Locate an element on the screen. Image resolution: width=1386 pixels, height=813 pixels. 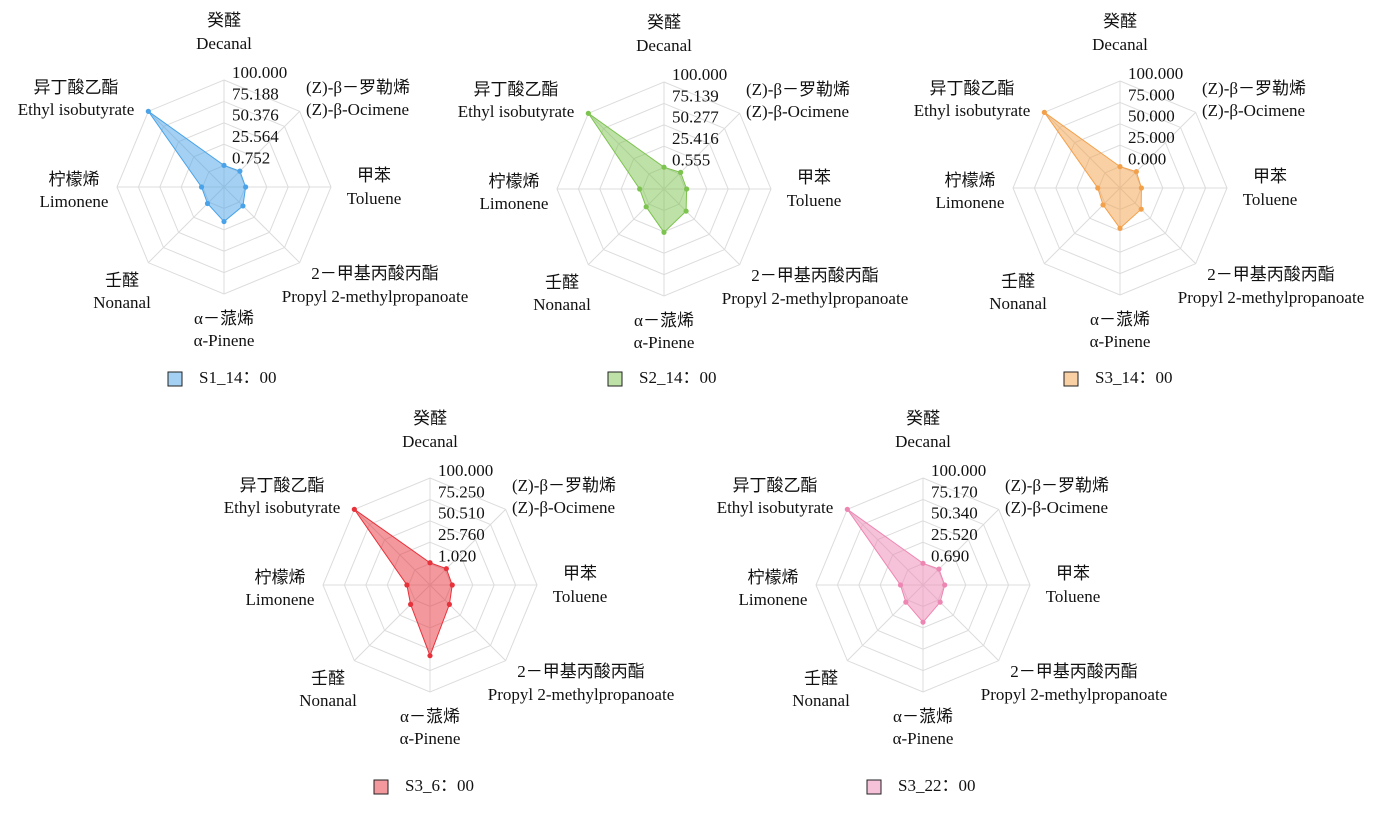
r-tick-label: 25.416 is located at coordinates (695, 138).